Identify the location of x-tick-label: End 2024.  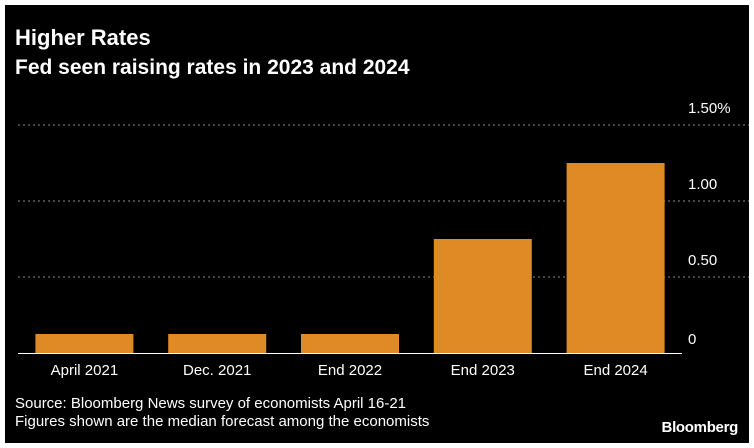
(615, 370).